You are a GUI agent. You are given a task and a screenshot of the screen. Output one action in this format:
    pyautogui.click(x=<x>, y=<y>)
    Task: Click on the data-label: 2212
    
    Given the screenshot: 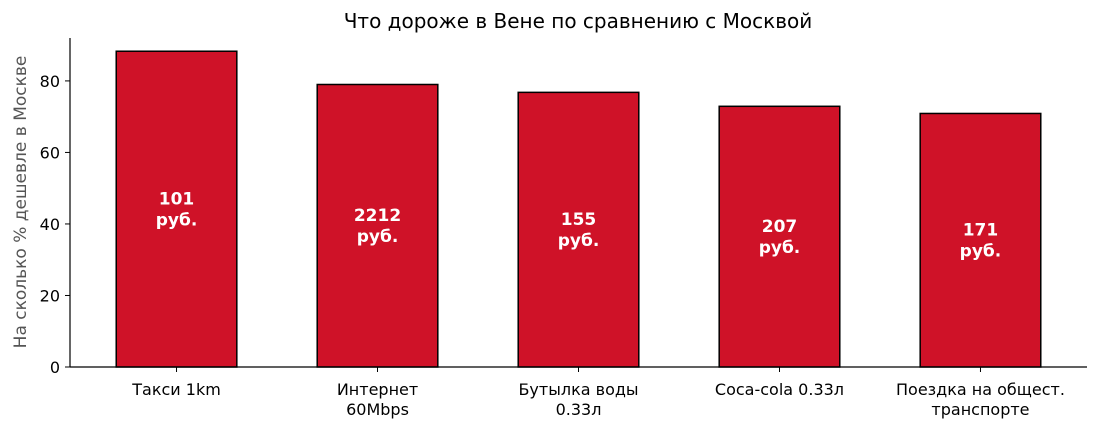 What is the action you would take?
    pyautogui.click(x=377, y=216)
    